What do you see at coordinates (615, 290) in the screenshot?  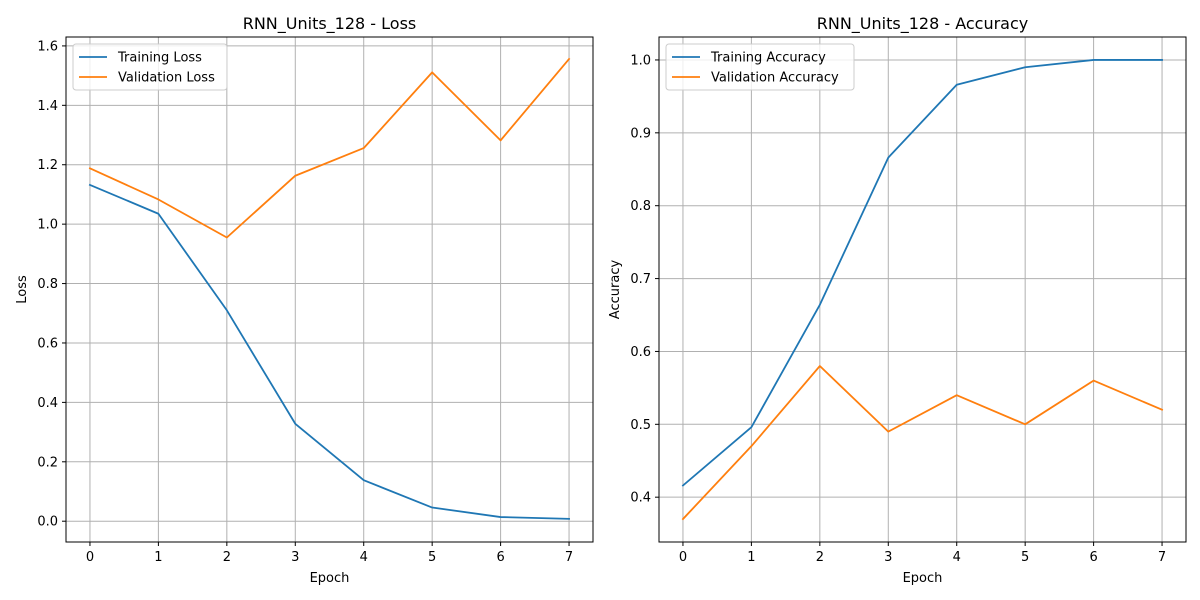 I see `accuracy-y-axis-label: Accuracy` at bounding box center [615, 290].